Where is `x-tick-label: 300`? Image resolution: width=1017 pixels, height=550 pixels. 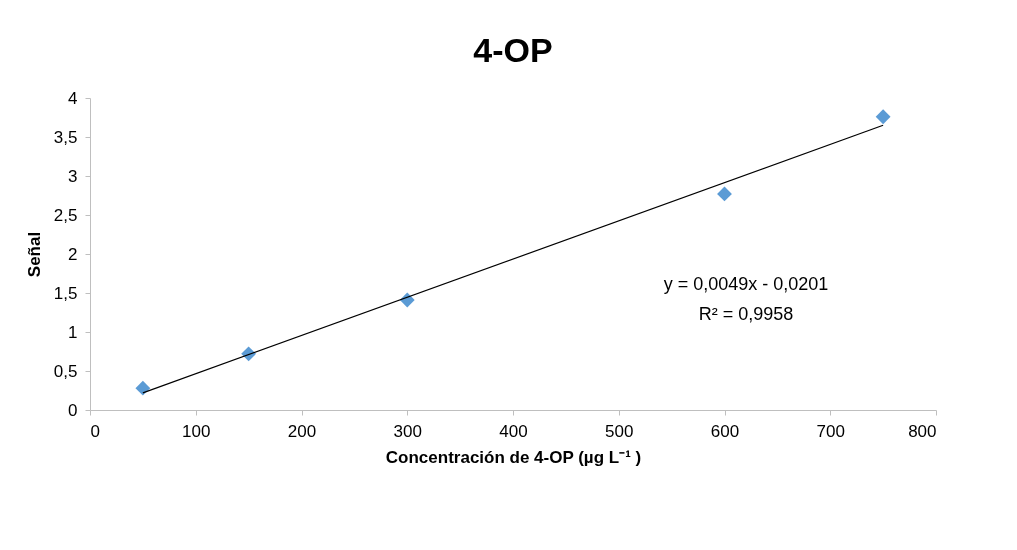
x-tick-label: 300 is located at coordinates (407, 431).